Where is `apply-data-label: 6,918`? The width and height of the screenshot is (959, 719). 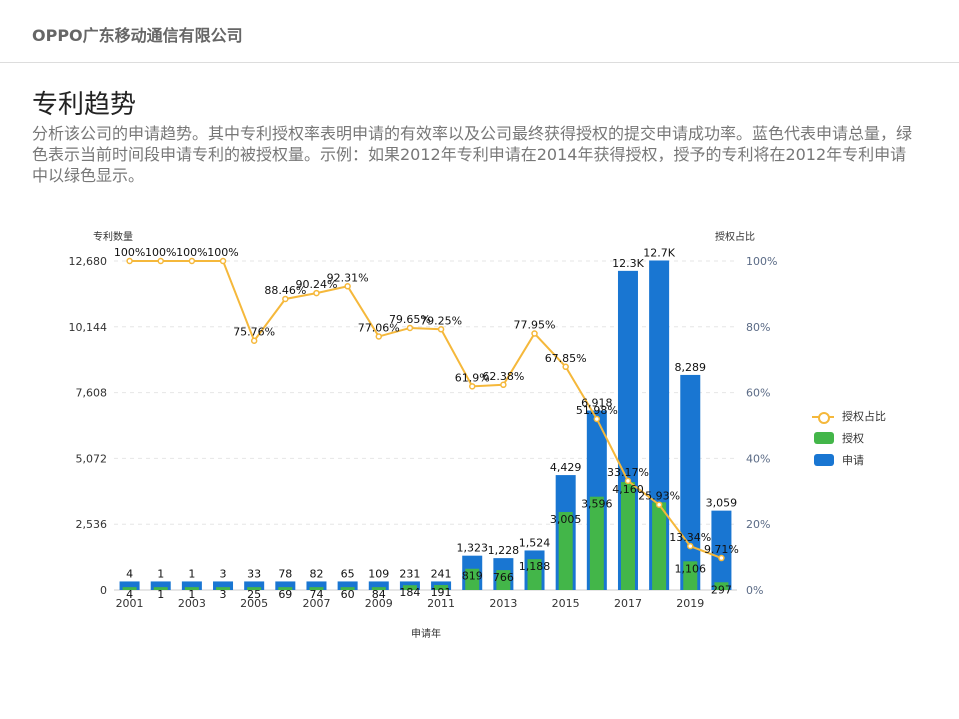
apply-data-label: 6,918 is located at coordinates (597, 403).